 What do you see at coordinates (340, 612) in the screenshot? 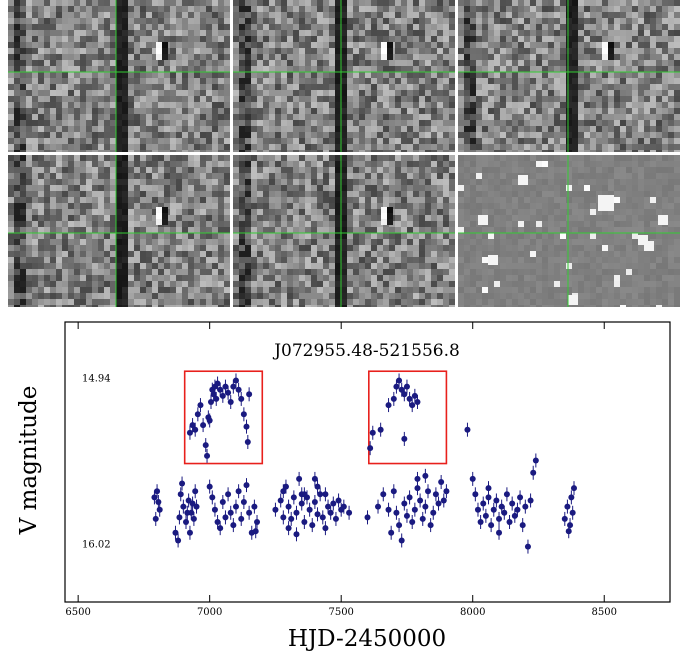
I see `x-tick-label: 7500` at bounding box center [340, 612].